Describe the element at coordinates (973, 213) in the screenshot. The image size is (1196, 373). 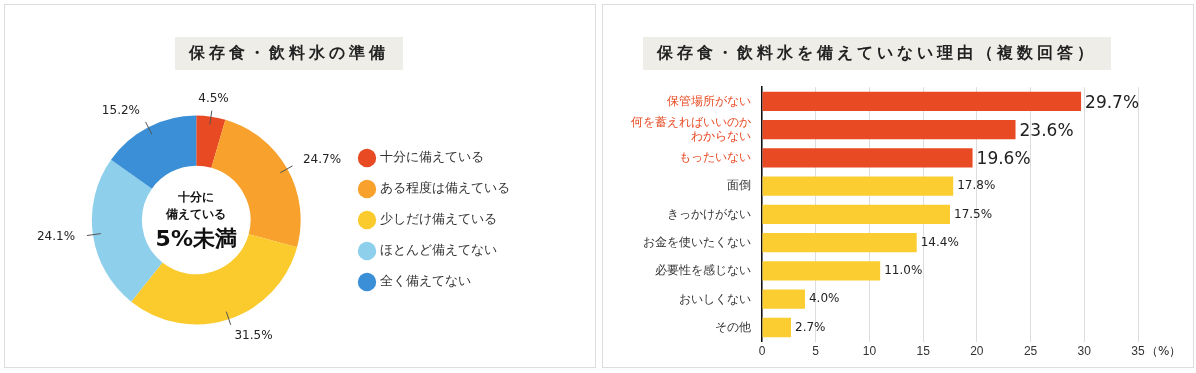
I see `data-label: 17.5%` at that location.